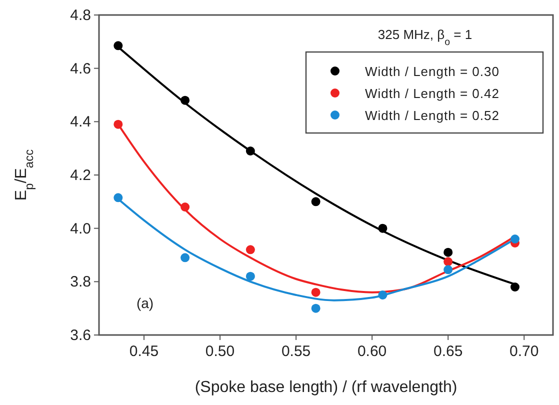  What do you see at coordinates (524, 351) in the screenshot?
I see `x-tick-label: 0.70` at bounding box center [524, 351].